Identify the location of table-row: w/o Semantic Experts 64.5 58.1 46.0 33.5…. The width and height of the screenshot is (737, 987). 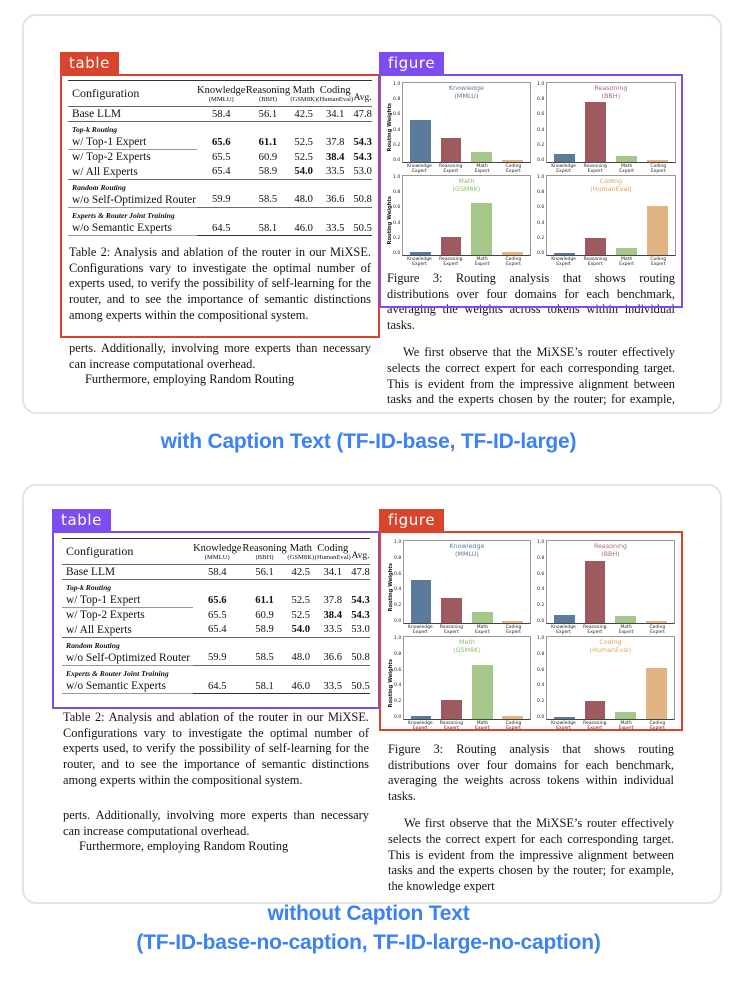
(220, 228).